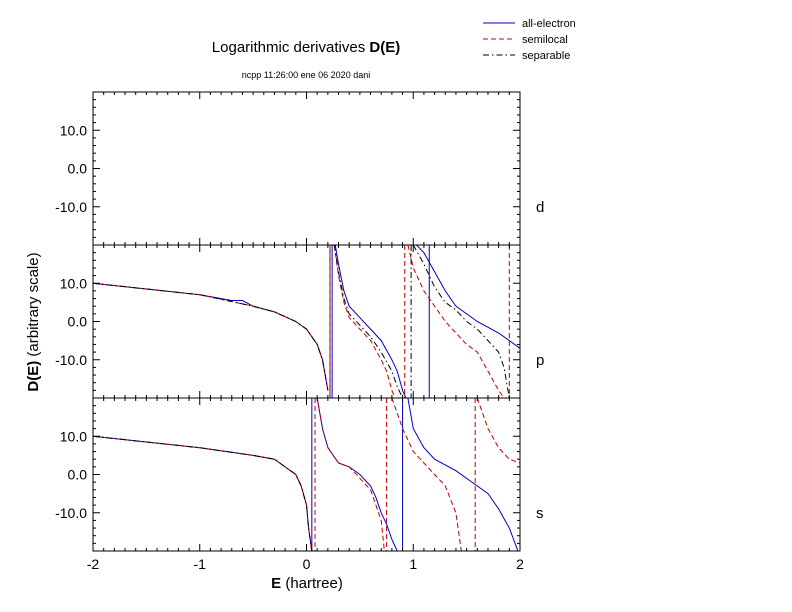 The width and height of the screenshot is (792, 612). What do you see at coordinates (540, 360) in the screenshot?
I see `panel-label-p: p` at bounding box center [540, 360].